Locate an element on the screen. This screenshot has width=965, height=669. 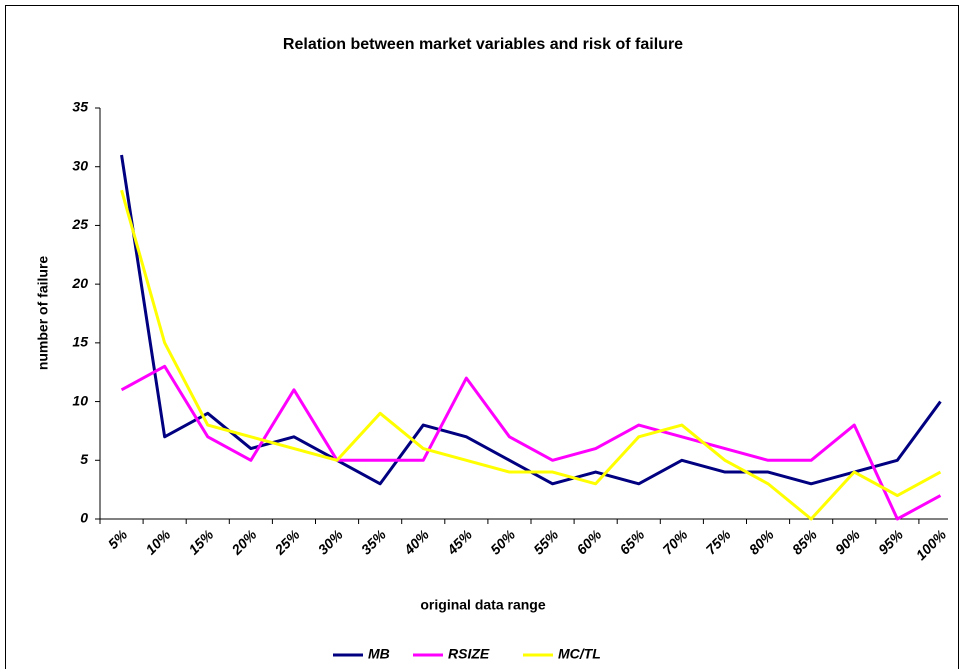
y-tick-label: 0 is located at coordinates (84, 518).